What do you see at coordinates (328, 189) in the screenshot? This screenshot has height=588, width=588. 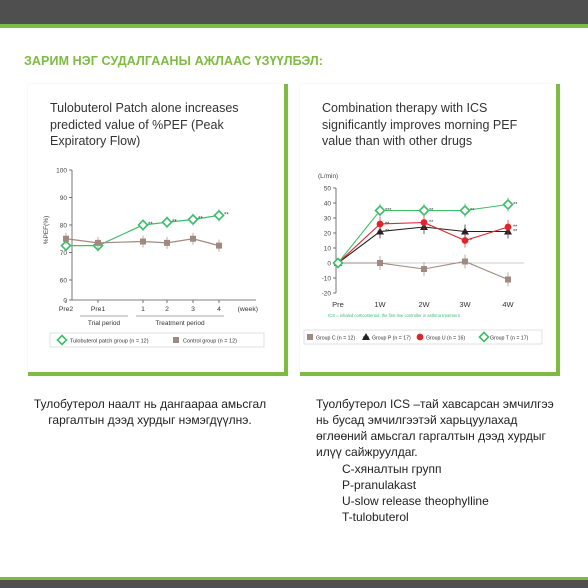 I see `y-tick-label: 50` at bounding box center [328, 189].